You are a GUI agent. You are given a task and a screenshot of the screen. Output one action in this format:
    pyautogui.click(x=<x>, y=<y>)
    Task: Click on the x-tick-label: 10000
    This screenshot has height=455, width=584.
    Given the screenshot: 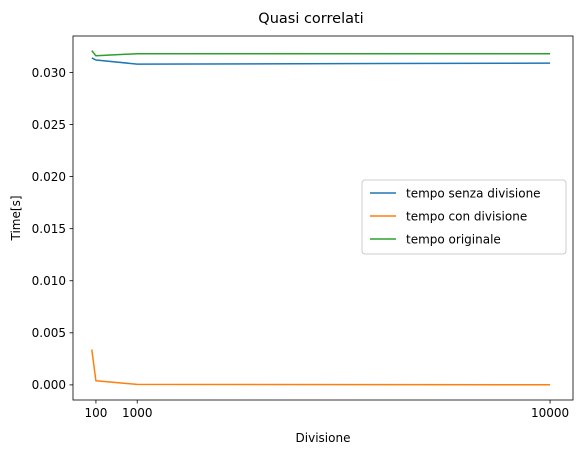 What is the action you would take?
    pyautogui.click(x=550, y=413)
    